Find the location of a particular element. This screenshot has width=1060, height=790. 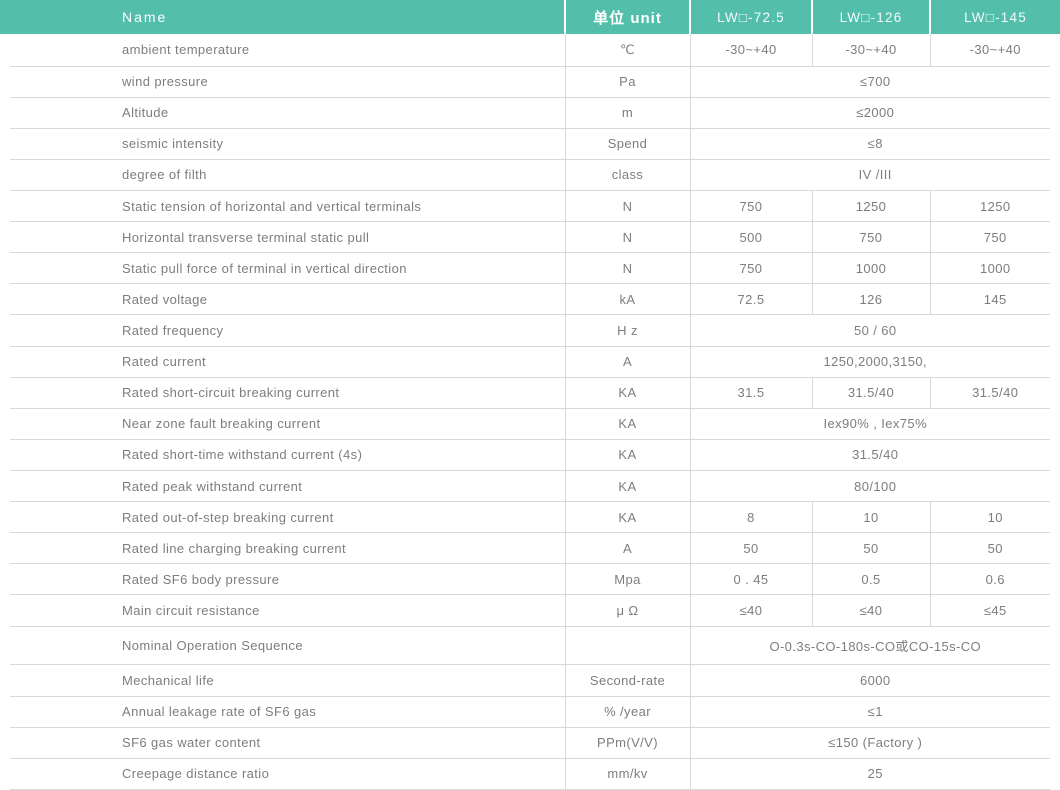

row-name: Annual leakage rate of SF6 gas is located at coordinates (282, 712).